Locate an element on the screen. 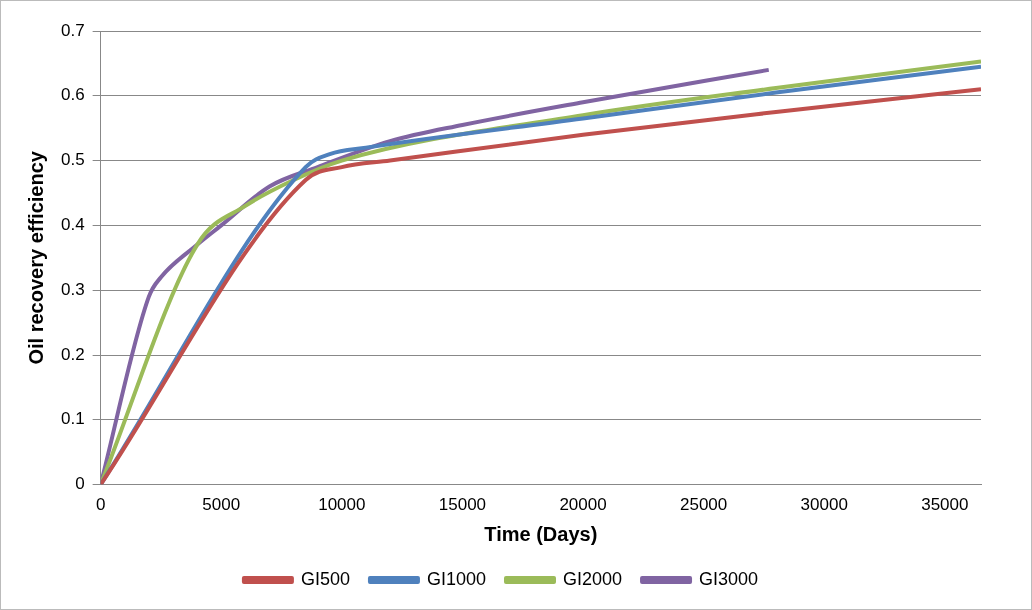 This screenshot has height=610, width=1032. y-tick-label: 0.2 is located at coordinates (72, 354).